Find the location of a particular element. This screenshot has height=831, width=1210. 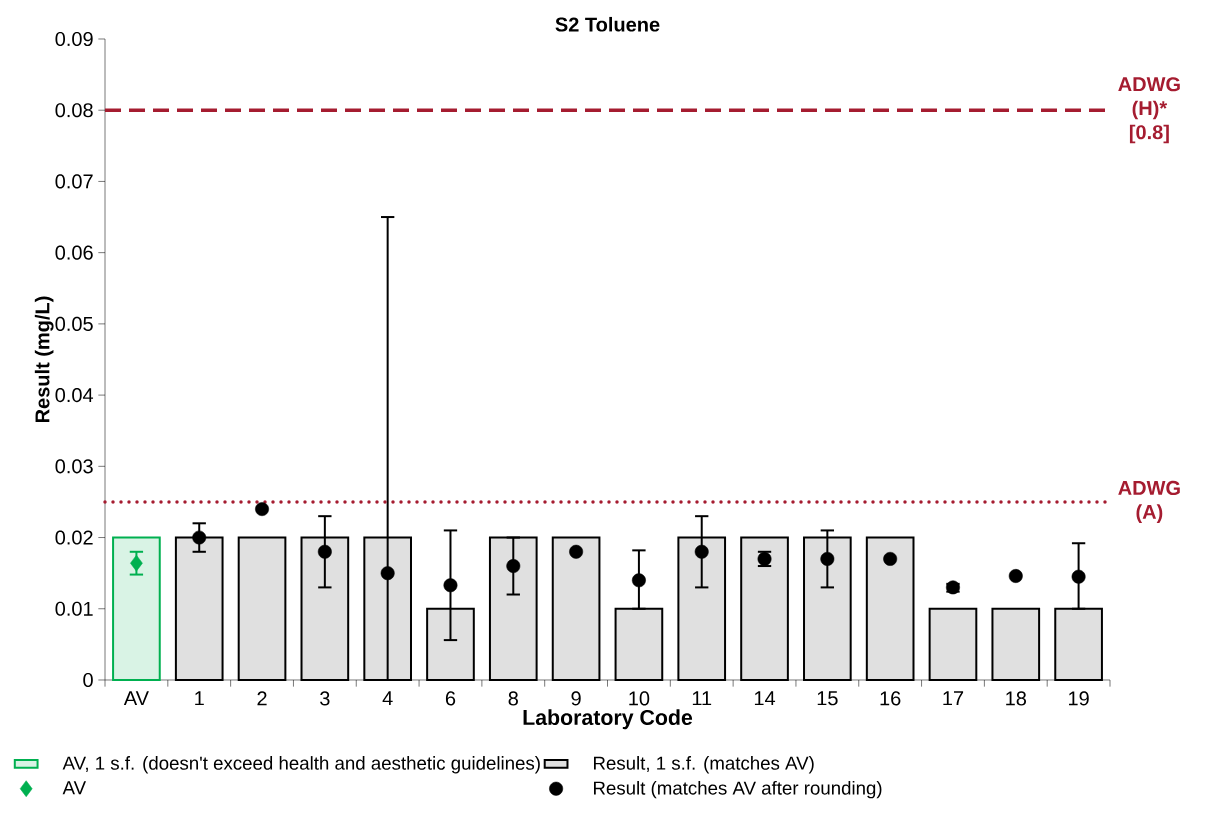

x-tick-label: 11 is located at coordinates (702, 698).